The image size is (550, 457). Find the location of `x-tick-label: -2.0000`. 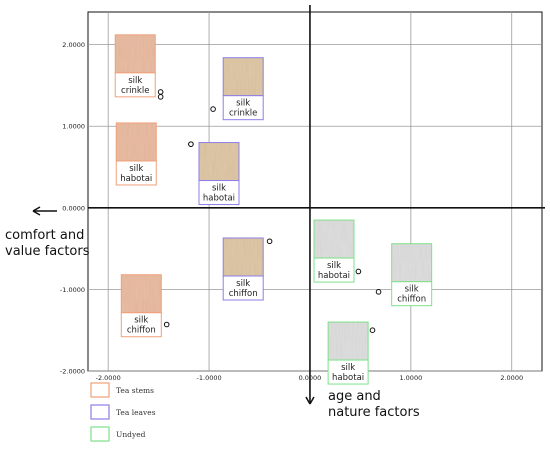

x-tick-label: -2.0000 is located at coordinates (108, 378).